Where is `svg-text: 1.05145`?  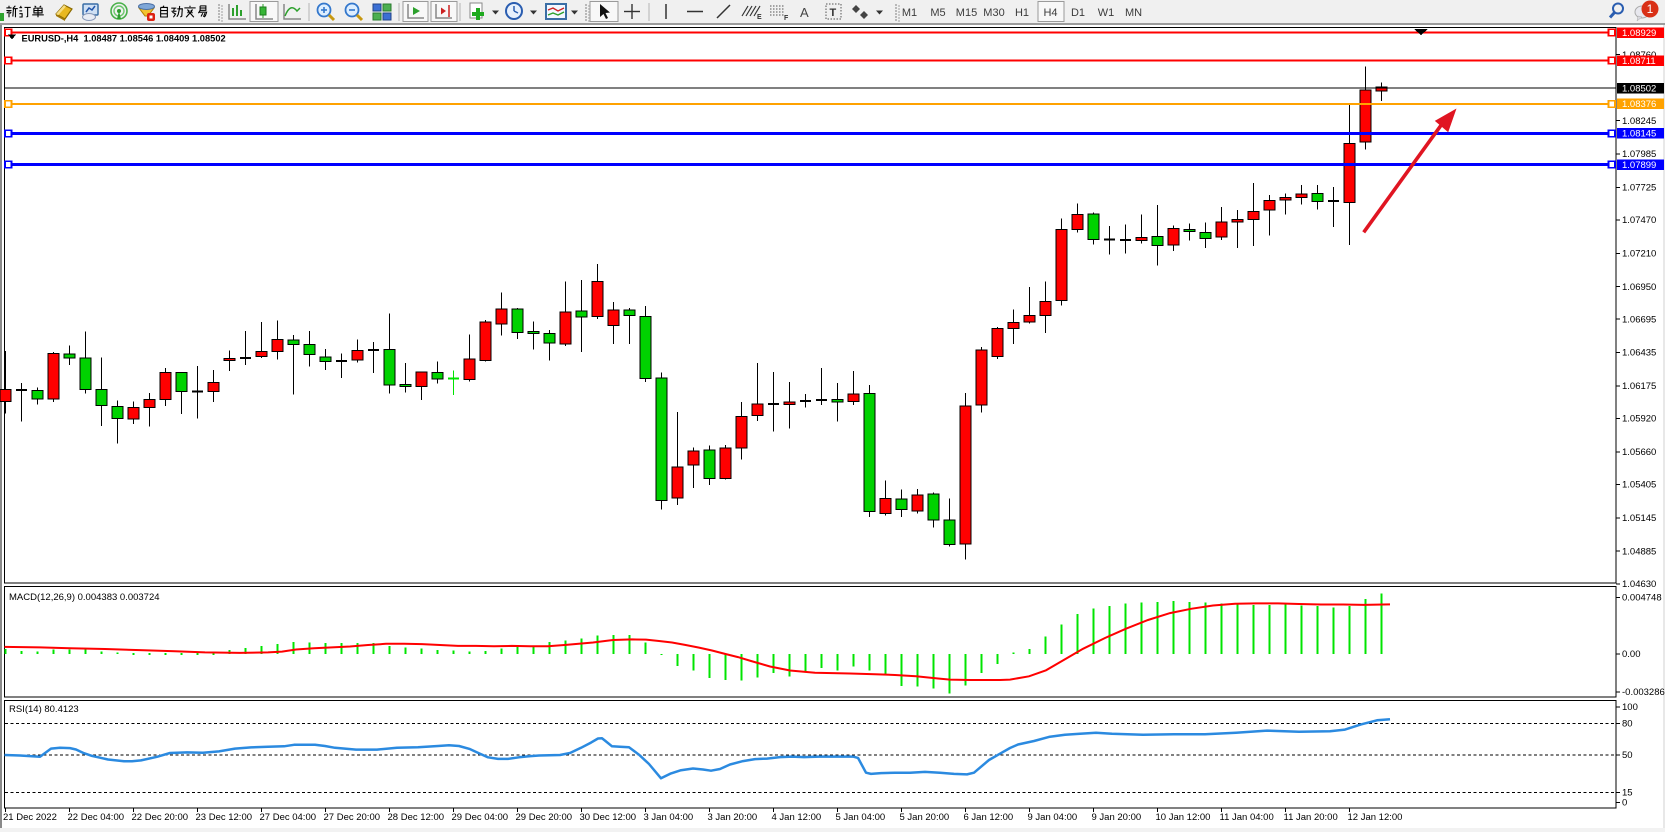
svg-text: 1.05145 is located at coordinates (1639, 518).